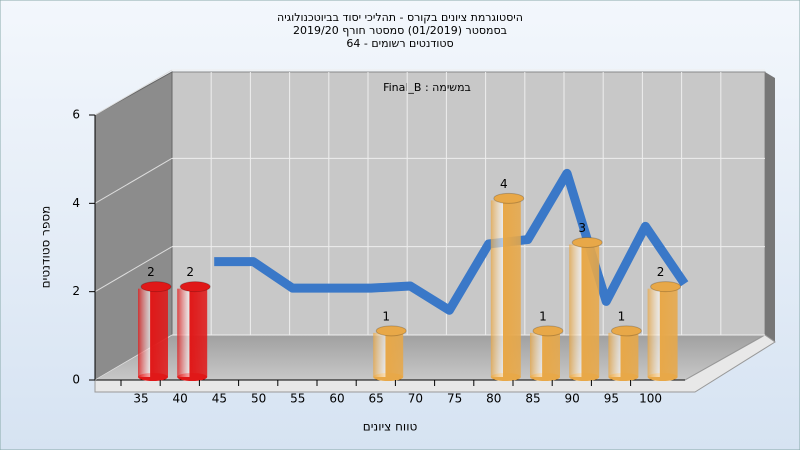 The image size is (800, 450). What do you see at coordinates (336, 399) in the screenshot?
I see `x-tick-label: 60` at bounding box center [336, 399].